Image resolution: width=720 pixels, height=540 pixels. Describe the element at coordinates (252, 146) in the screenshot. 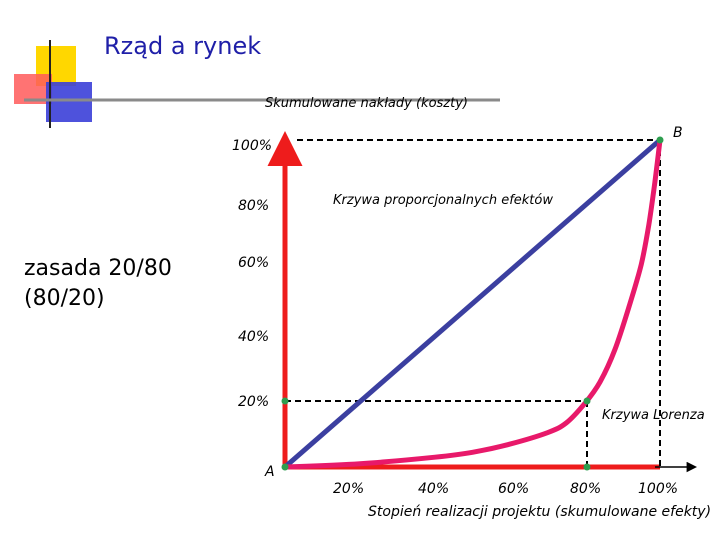

I see `y-tick-100: 100%` at that location.